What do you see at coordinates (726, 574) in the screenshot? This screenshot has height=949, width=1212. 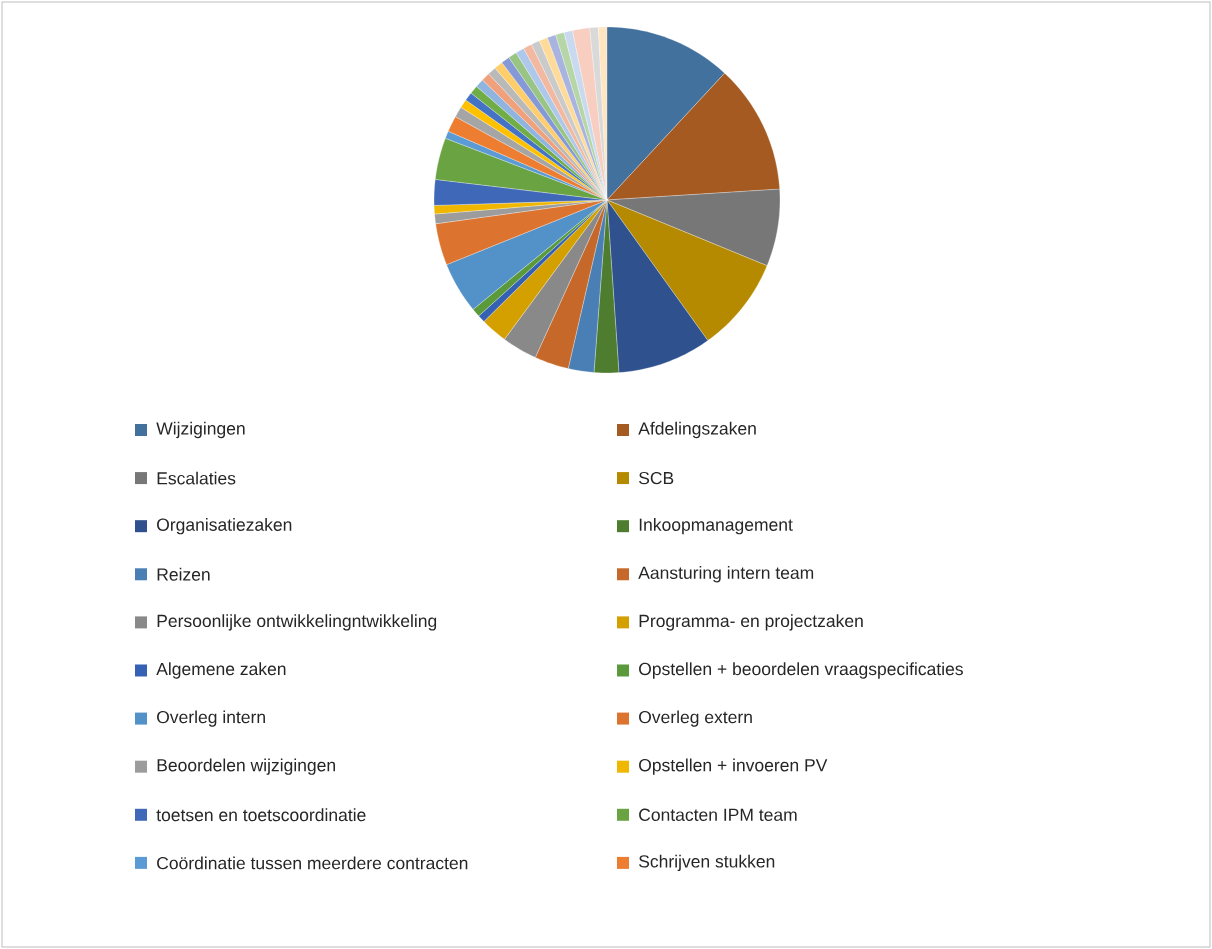 I see `legend-label: Aansturing intern team` at bounding box center [726, 574].